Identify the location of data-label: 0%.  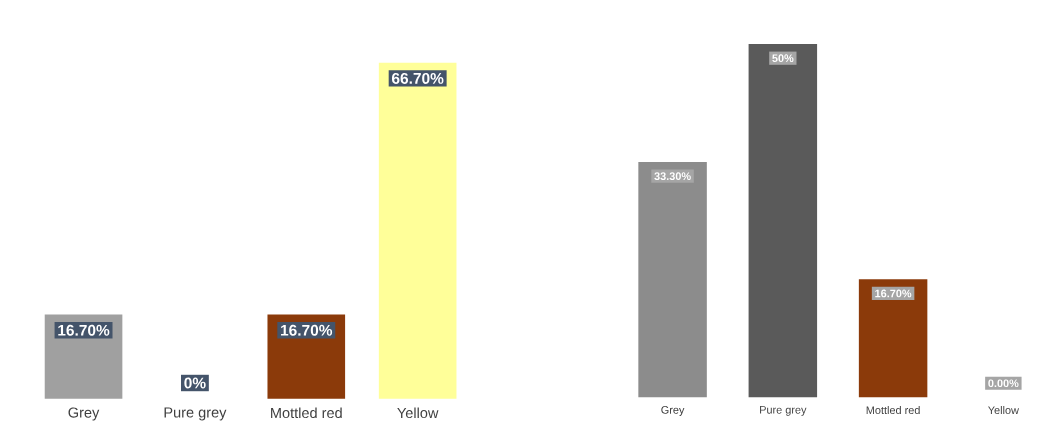
(195, 383).